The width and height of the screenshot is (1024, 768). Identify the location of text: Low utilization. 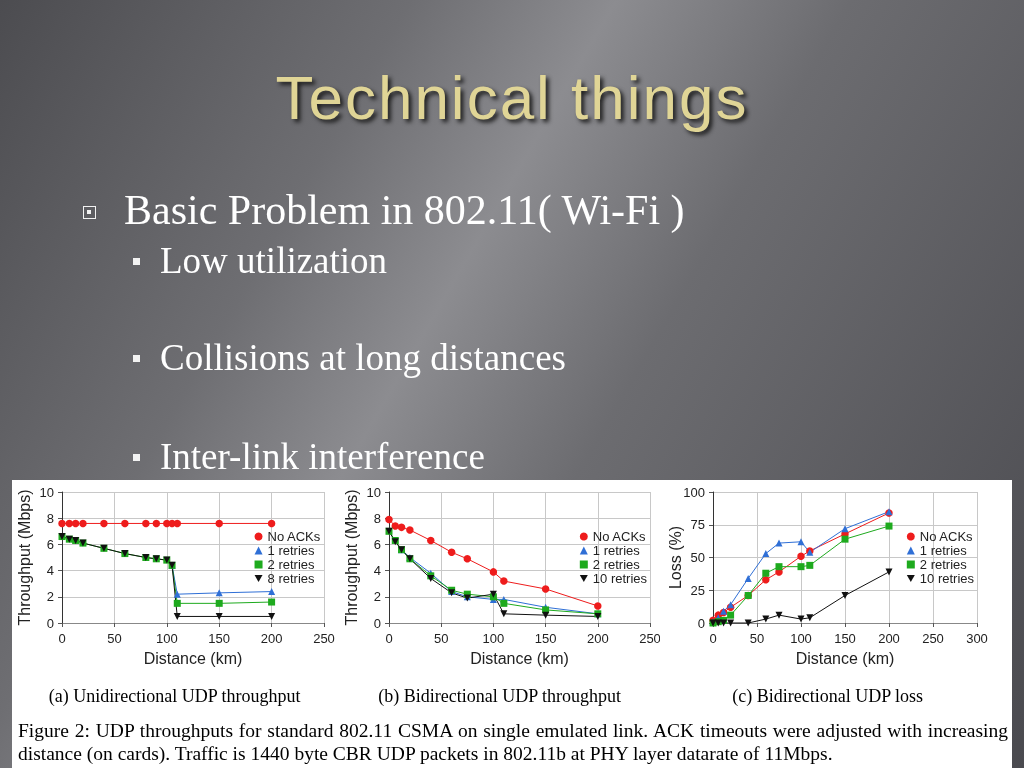
(274, 261).